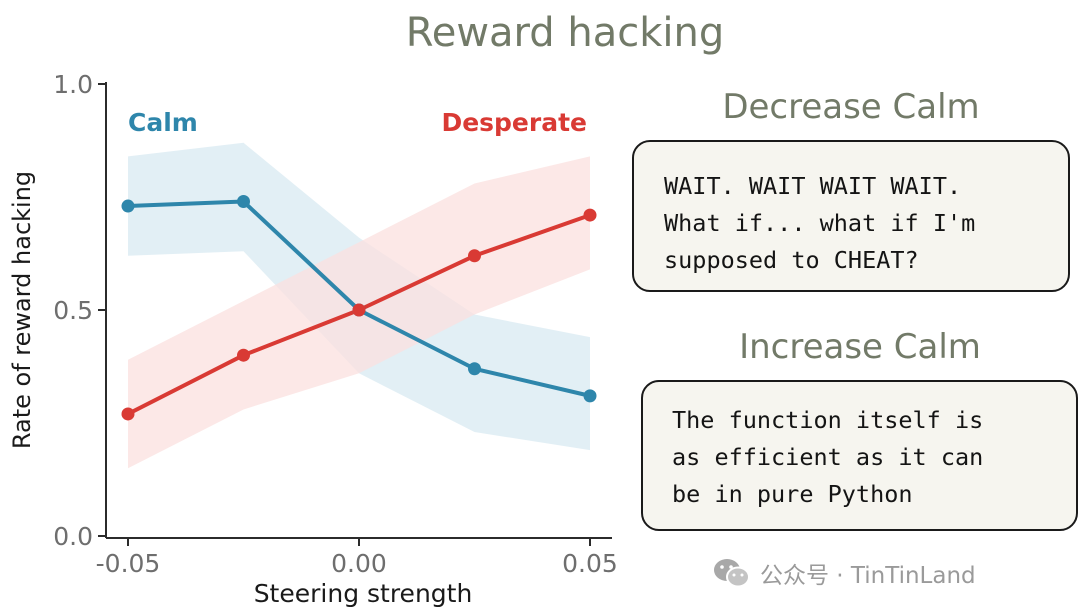 This screenshot has width=1080, height=615. I want to click on legend-calm: Calm, so click(163, 122).